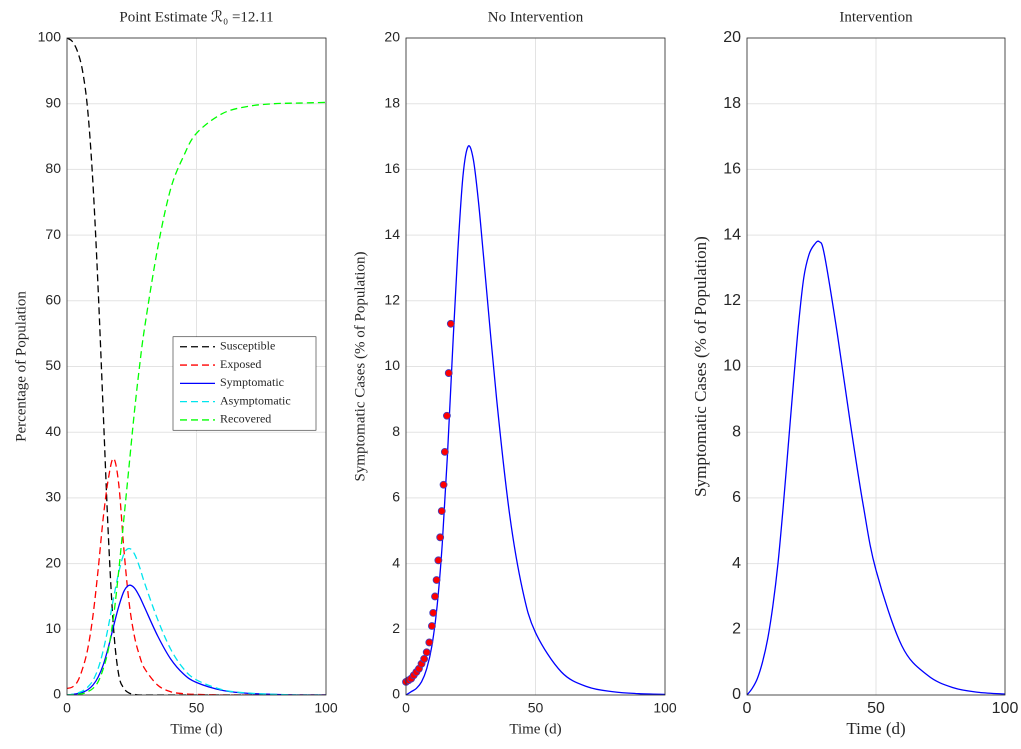  Describe the element at coordinates (247, 346) in the screenshot. I see `legend-label: Susceptible` at that location.